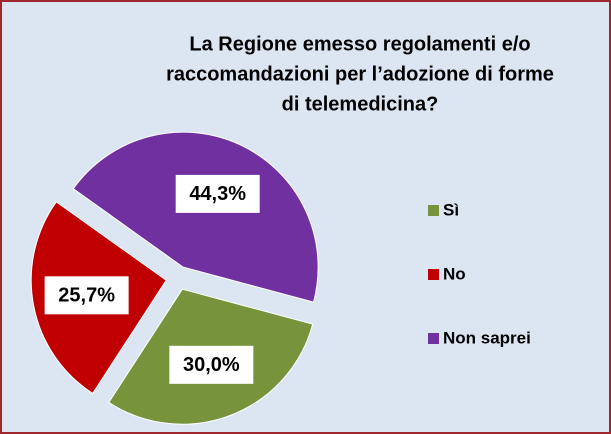 This screenshot has width=611, height=434. I want to click on legend-label: Sì, so click(451, 209).